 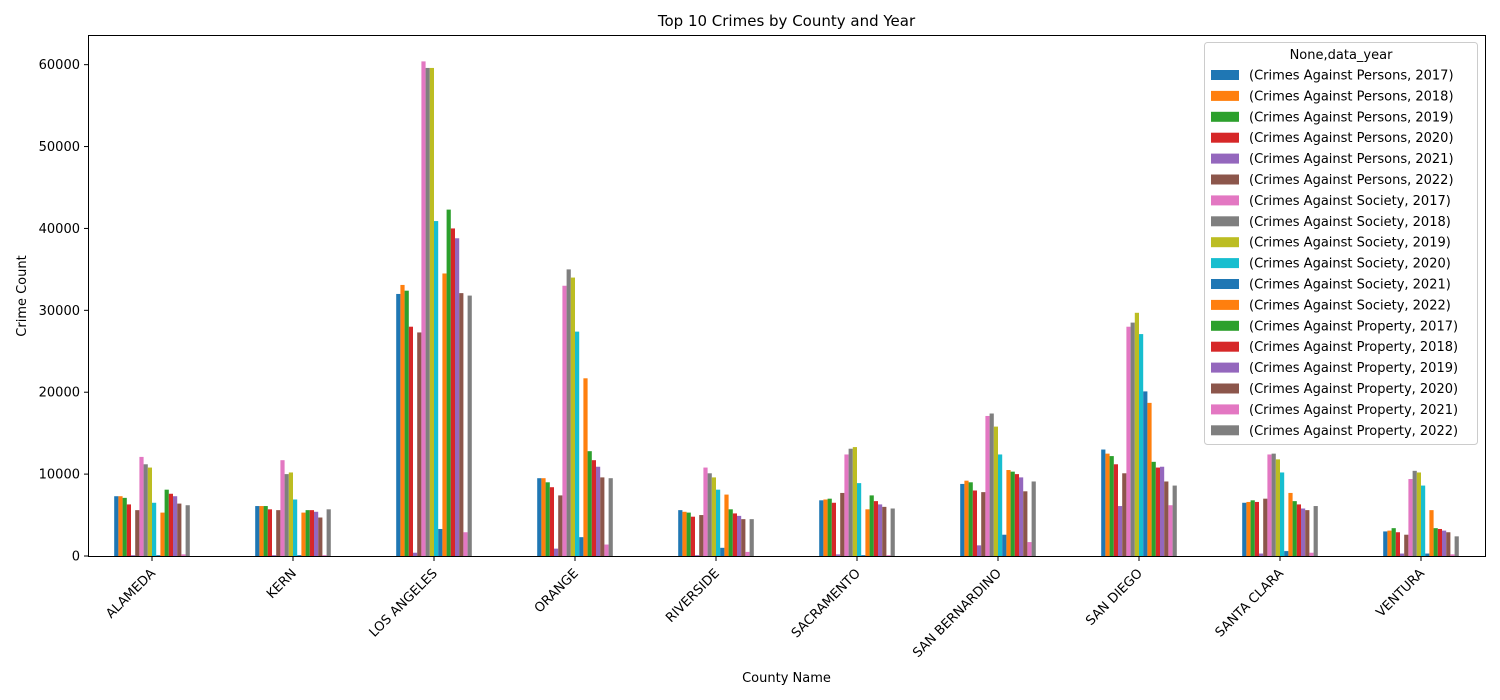 I want to click on legend-label: (Crimes Against Persons, 2022), so click(x=1351, y=180).